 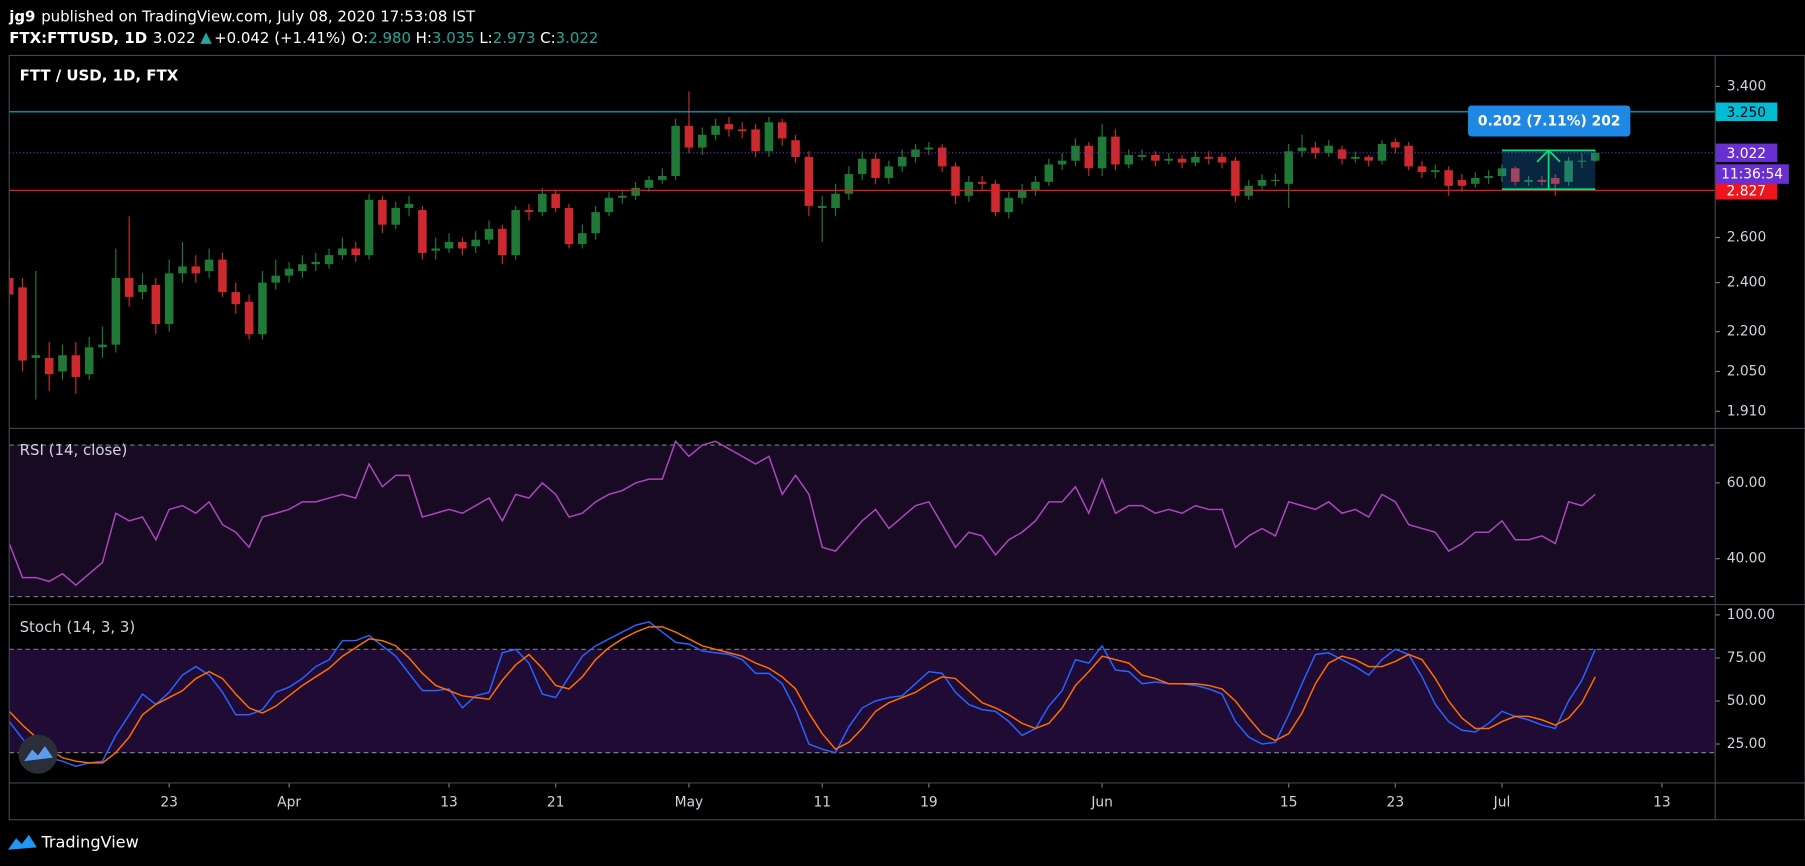 I want to click on y-tick-label: 100.00, so click(x=1751, y=615).